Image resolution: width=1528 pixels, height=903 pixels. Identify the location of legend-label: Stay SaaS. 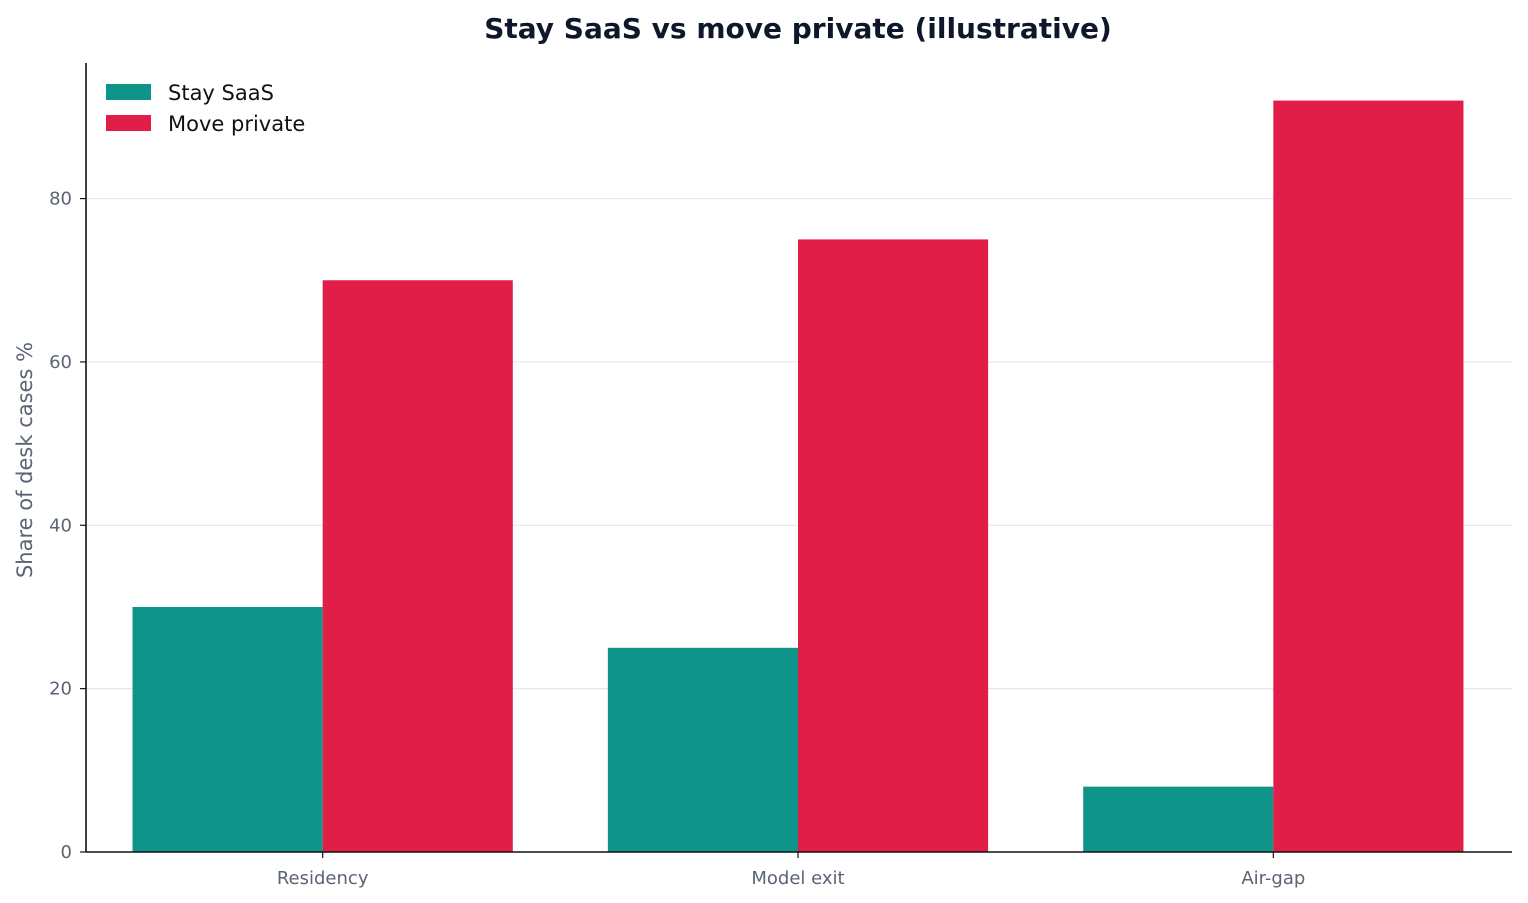
(221, 93).